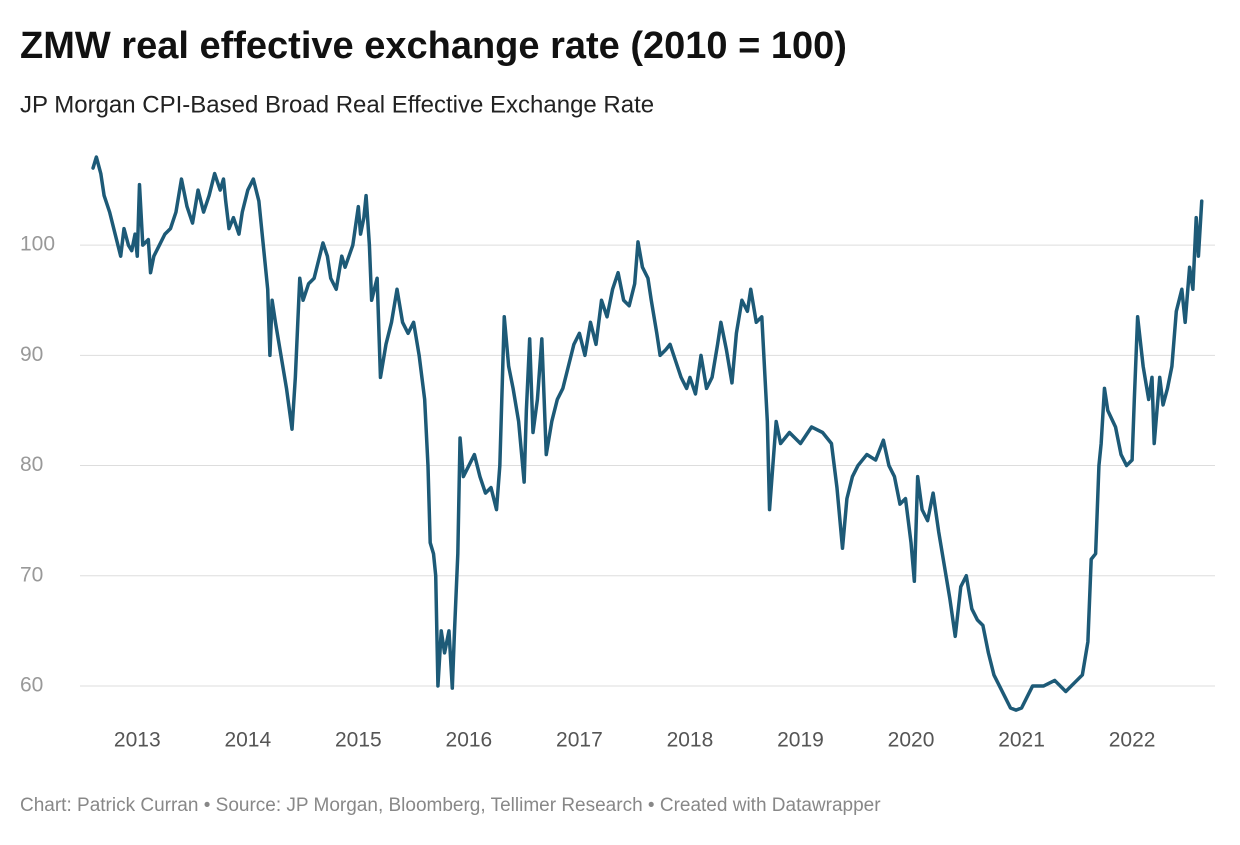 This screenshot has width=1240, height=845. What do you see at coordinates (37, 244) in the screenshot?
I see `y-tick-label: 100` at bounding box center [37, 244].